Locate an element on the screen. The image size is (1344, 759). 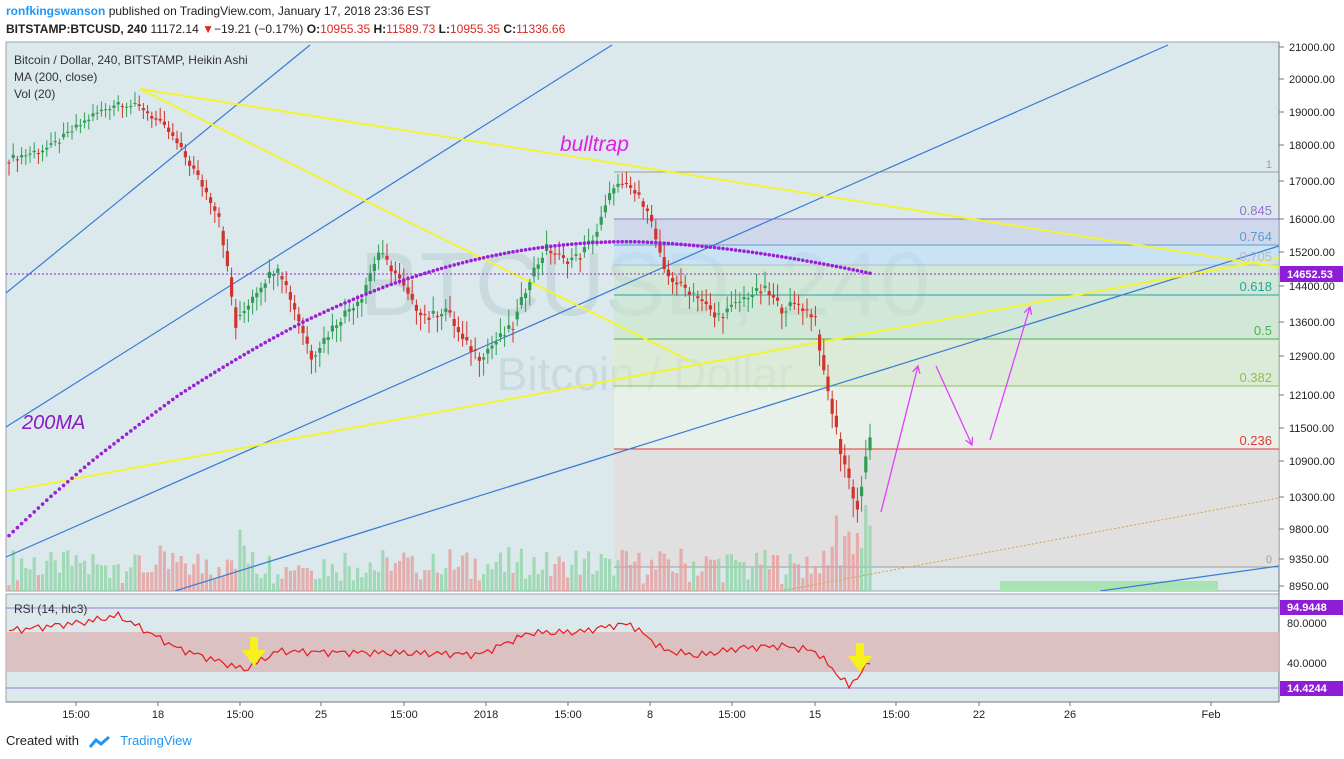
price-tick-label: 14400.00 is located at coordinates (1312, 287).